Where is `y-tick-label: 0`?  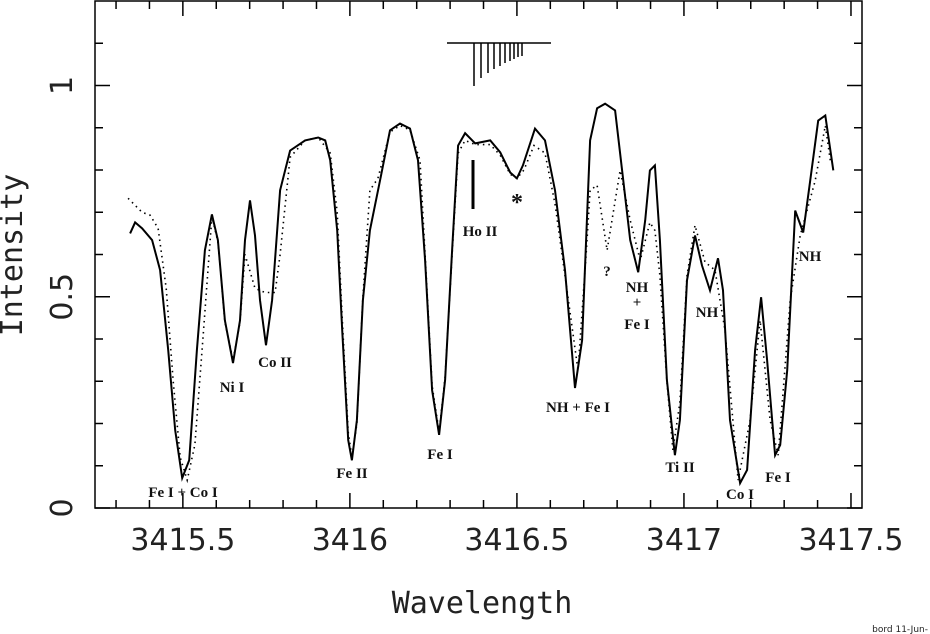 y-tick-label: 0 is located at coordinates (62, 507).